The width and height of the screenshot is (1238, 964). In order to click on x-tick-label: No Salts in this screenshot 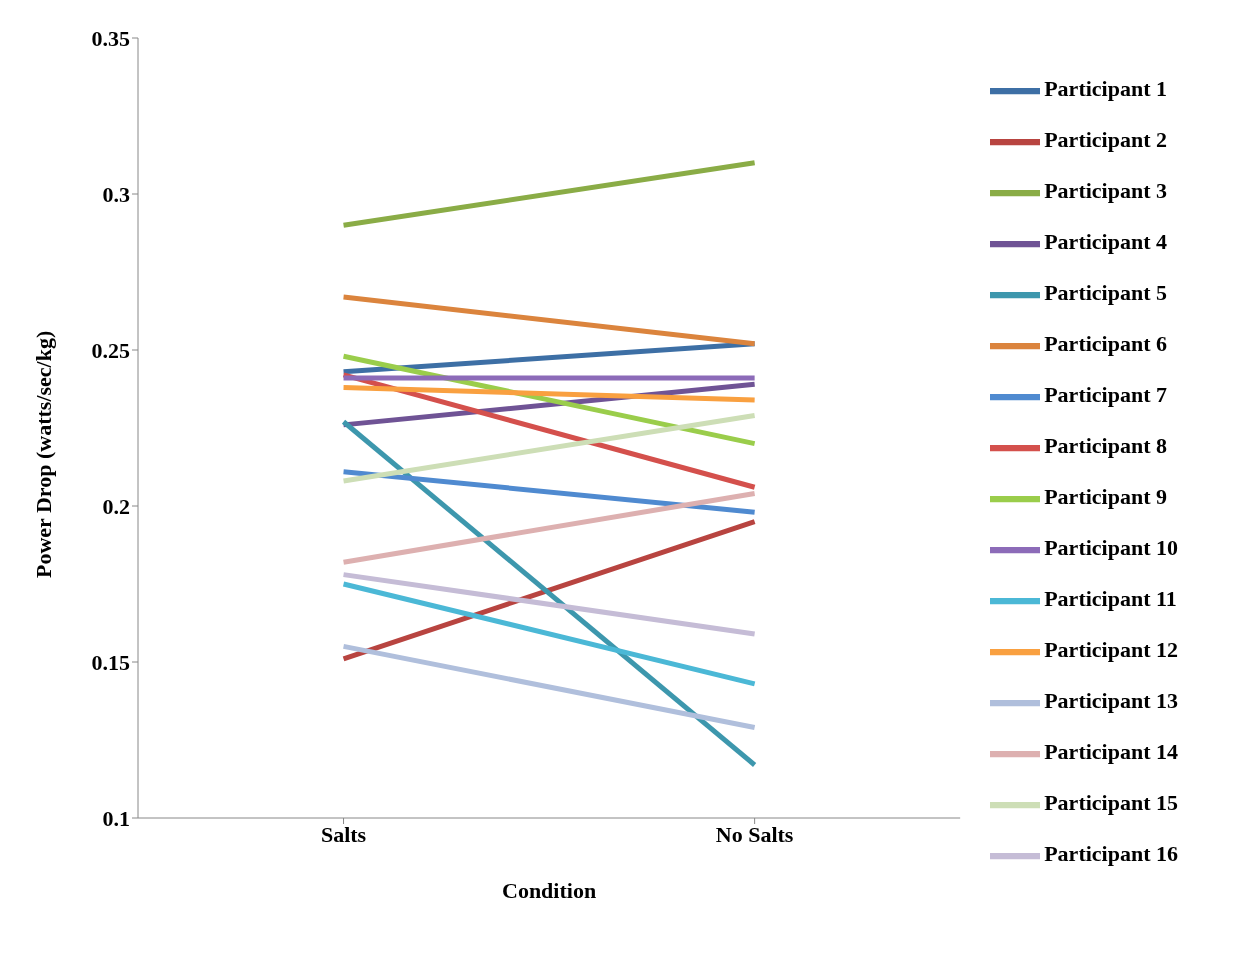, I will do `click(754, 834)`.